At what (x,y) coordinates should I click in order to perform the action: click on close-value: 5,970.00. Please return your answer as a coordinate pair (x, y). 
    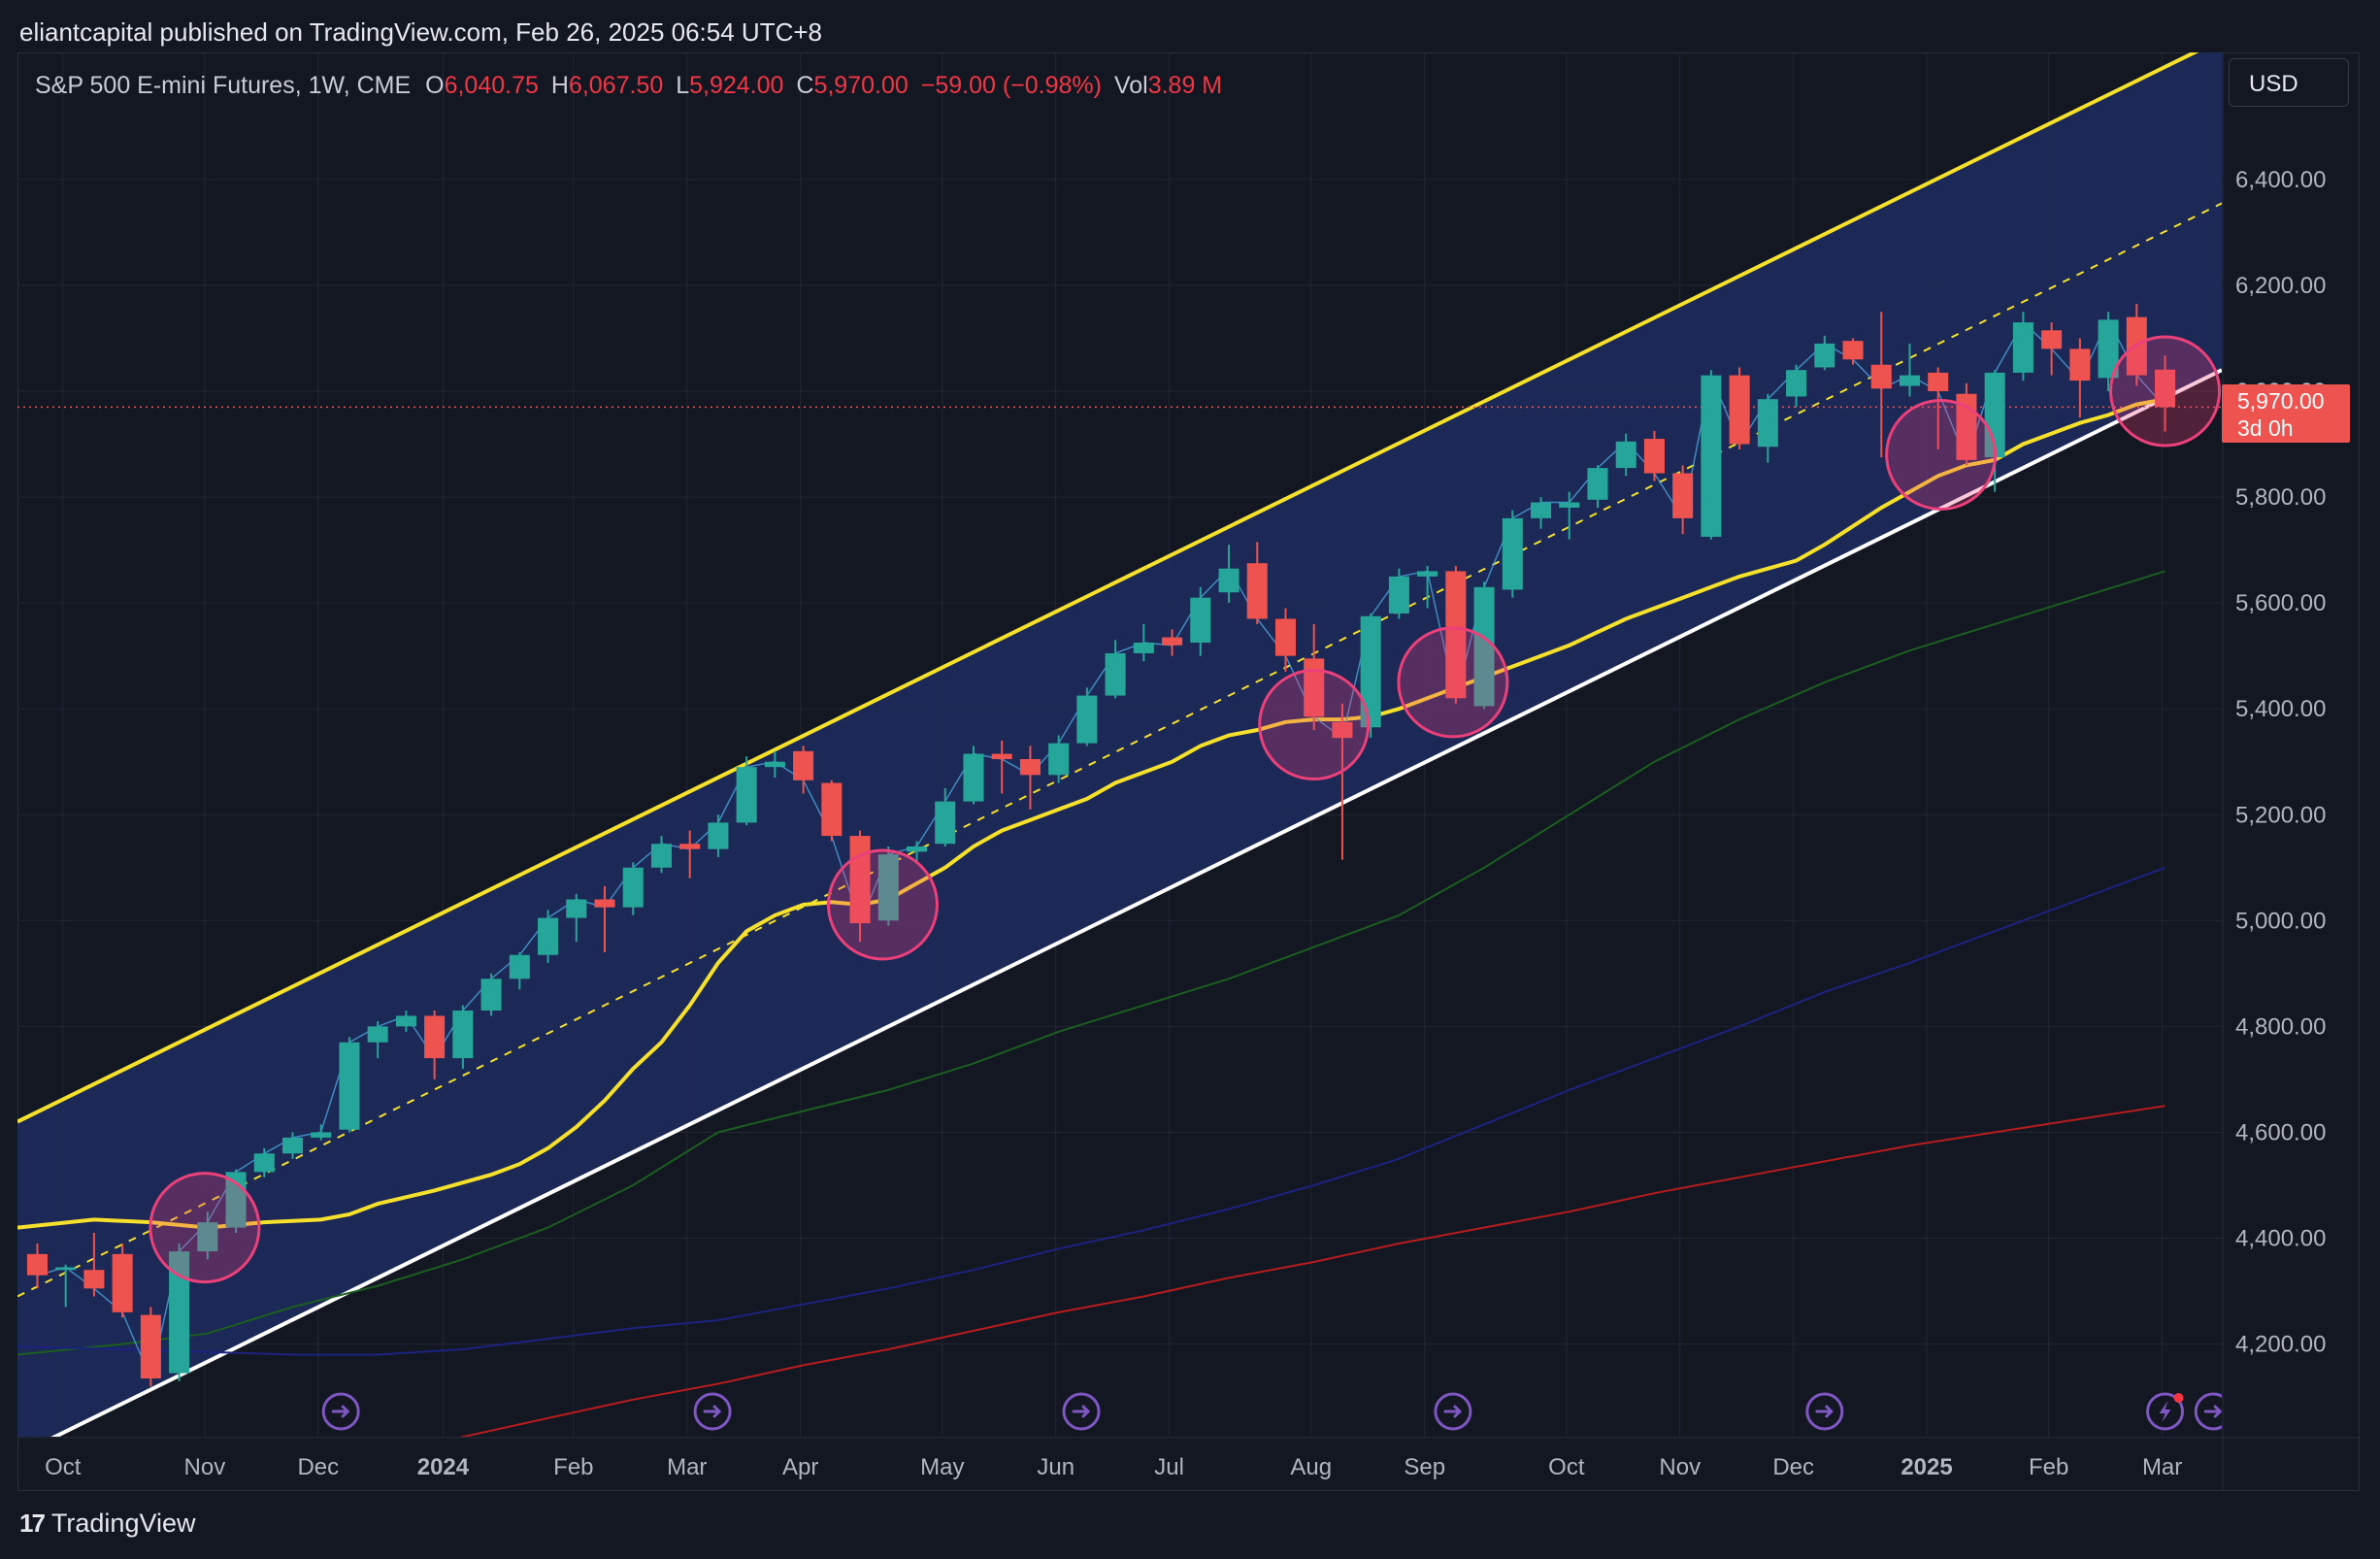
    Looking at the image, I should click on (861, 85).